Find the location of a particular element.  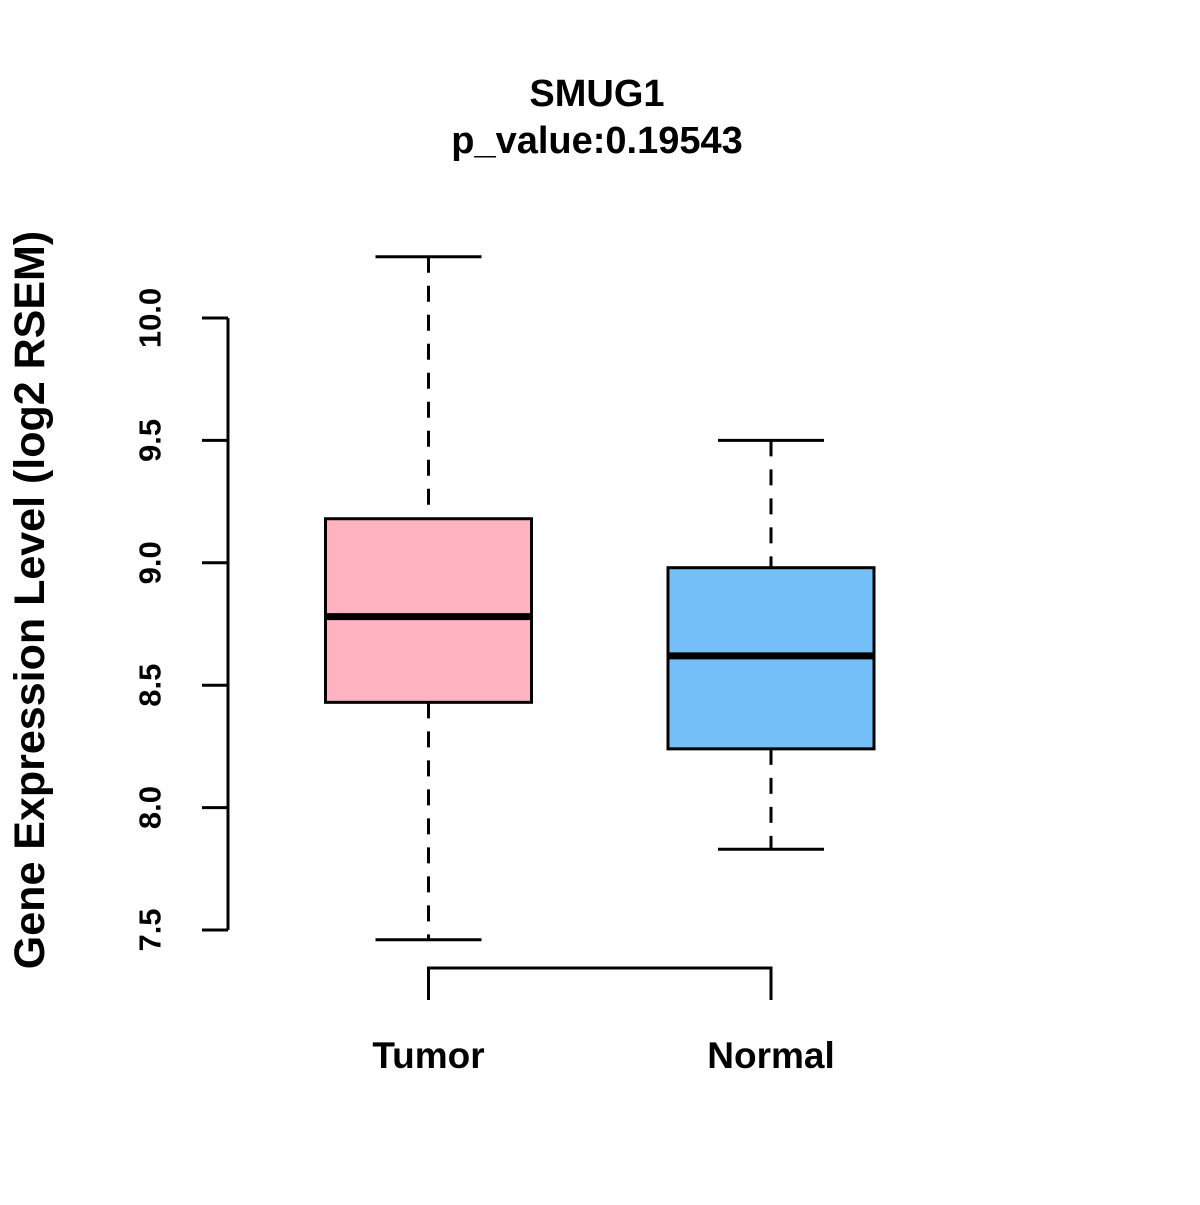

x-axis-bracket is located at coordinates (600, 983).